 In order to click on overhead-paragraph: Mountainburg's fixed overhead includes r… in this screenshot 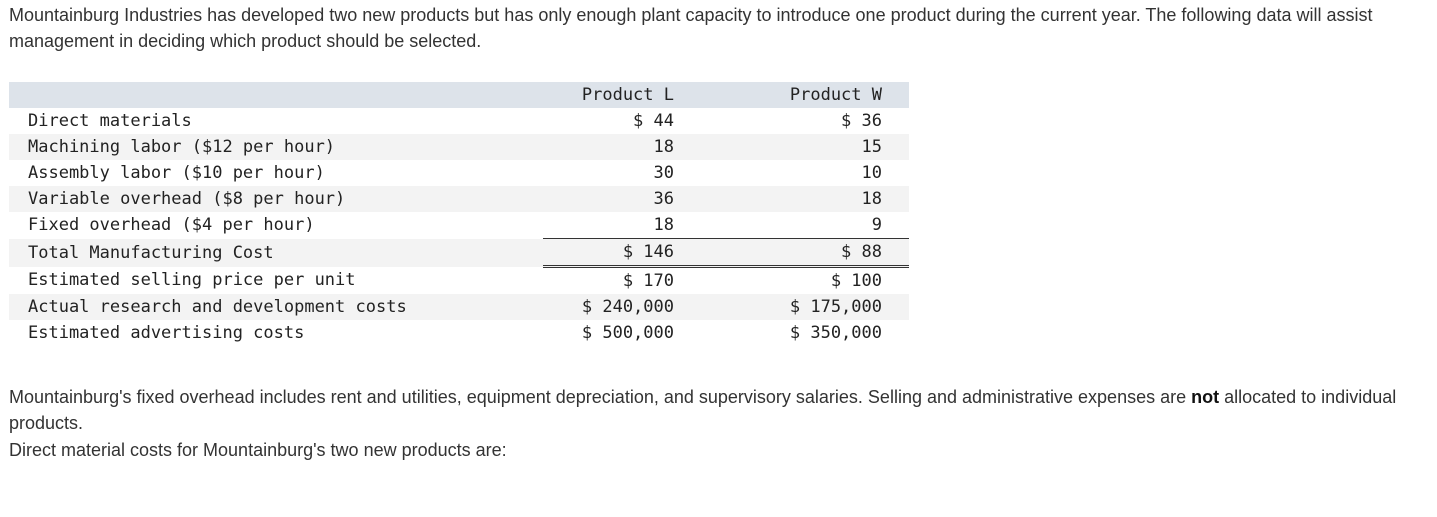, I will do `click(719, 410)`.